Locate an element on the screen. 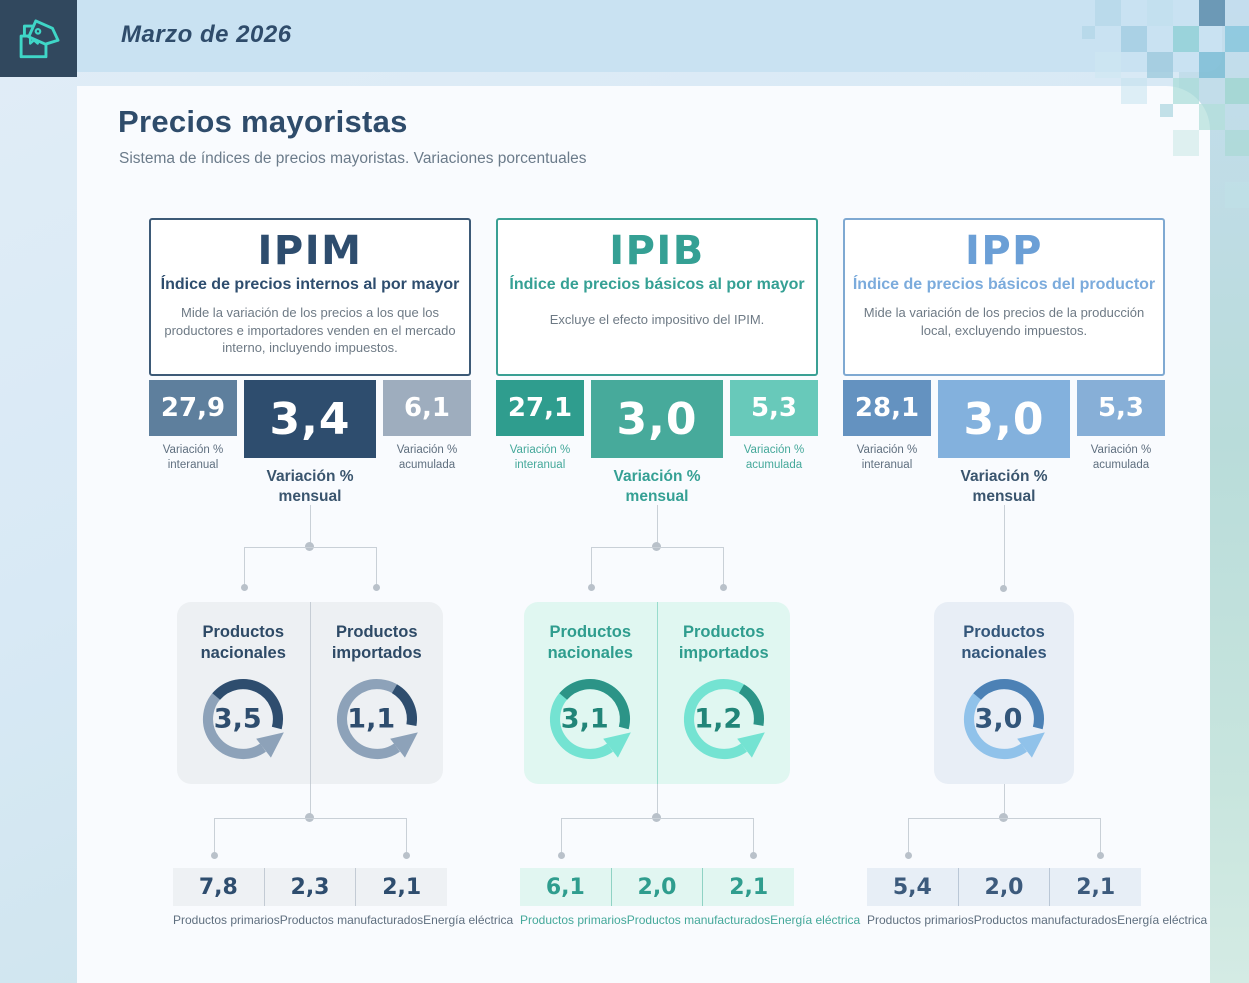 This screenshot has height=983, width=1249. ipim-interanual: 27,9 Variación % interanual is located at coordinates (193, 426).